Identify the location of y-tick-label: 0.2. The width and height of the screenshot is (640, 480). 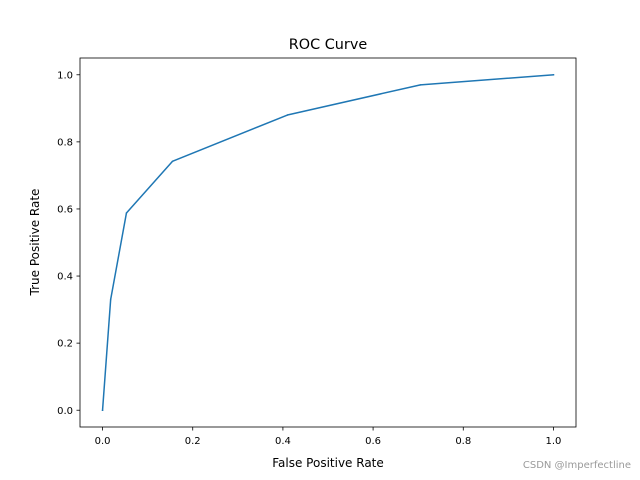
(65, 344).